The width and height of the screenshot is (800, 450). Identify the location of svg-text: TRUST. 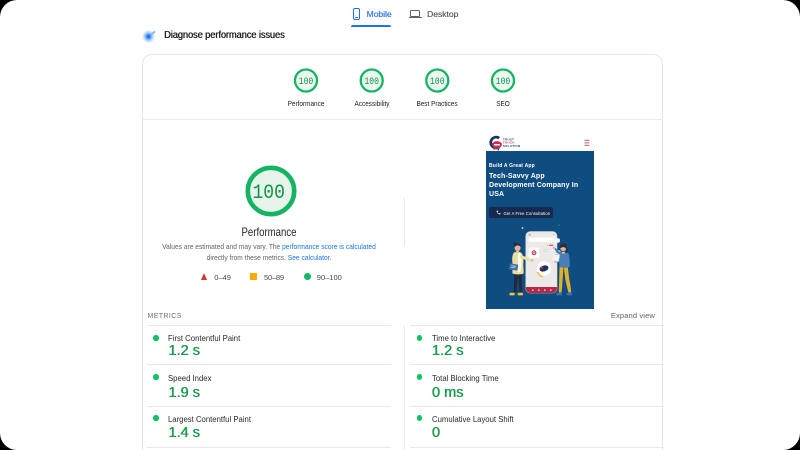
(508, 139).